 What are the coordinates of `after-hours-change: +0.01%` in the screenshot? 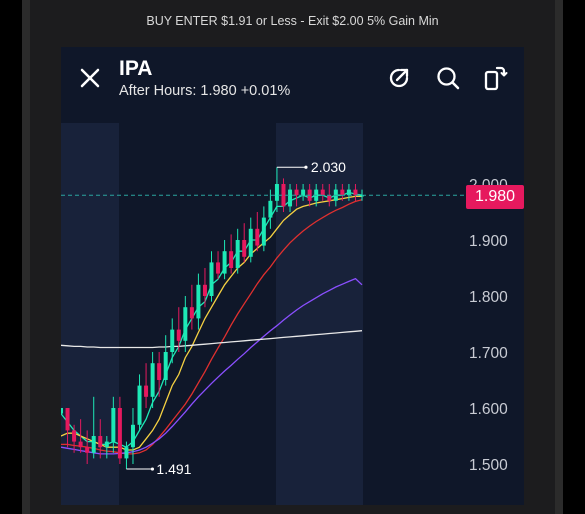 It's located at (265, 91).